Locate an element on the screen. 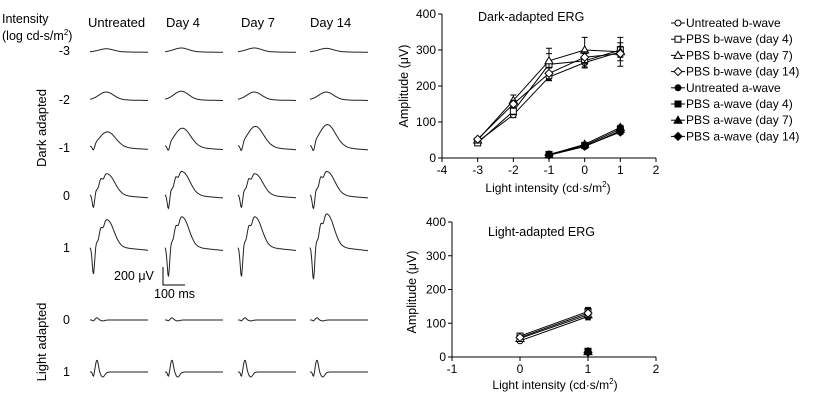 Image resolution: width=829 pixels, height=402 pixels. legend-item: Untreated b-wave is located at coordinates (726, 23).